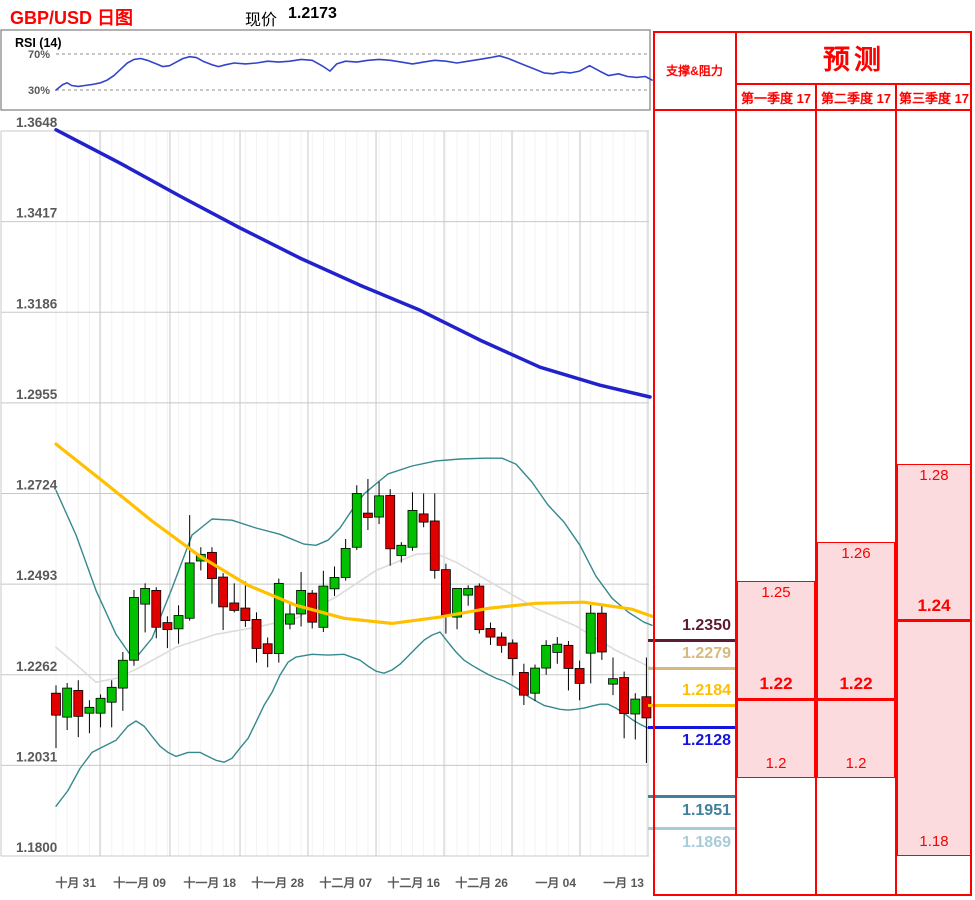 This screenshot has height=900, width=975. What do you see at coordinates (37, 756) in the screenshot?
I see `price-tick-label: 1.2031` at bounding box center [37, 756].